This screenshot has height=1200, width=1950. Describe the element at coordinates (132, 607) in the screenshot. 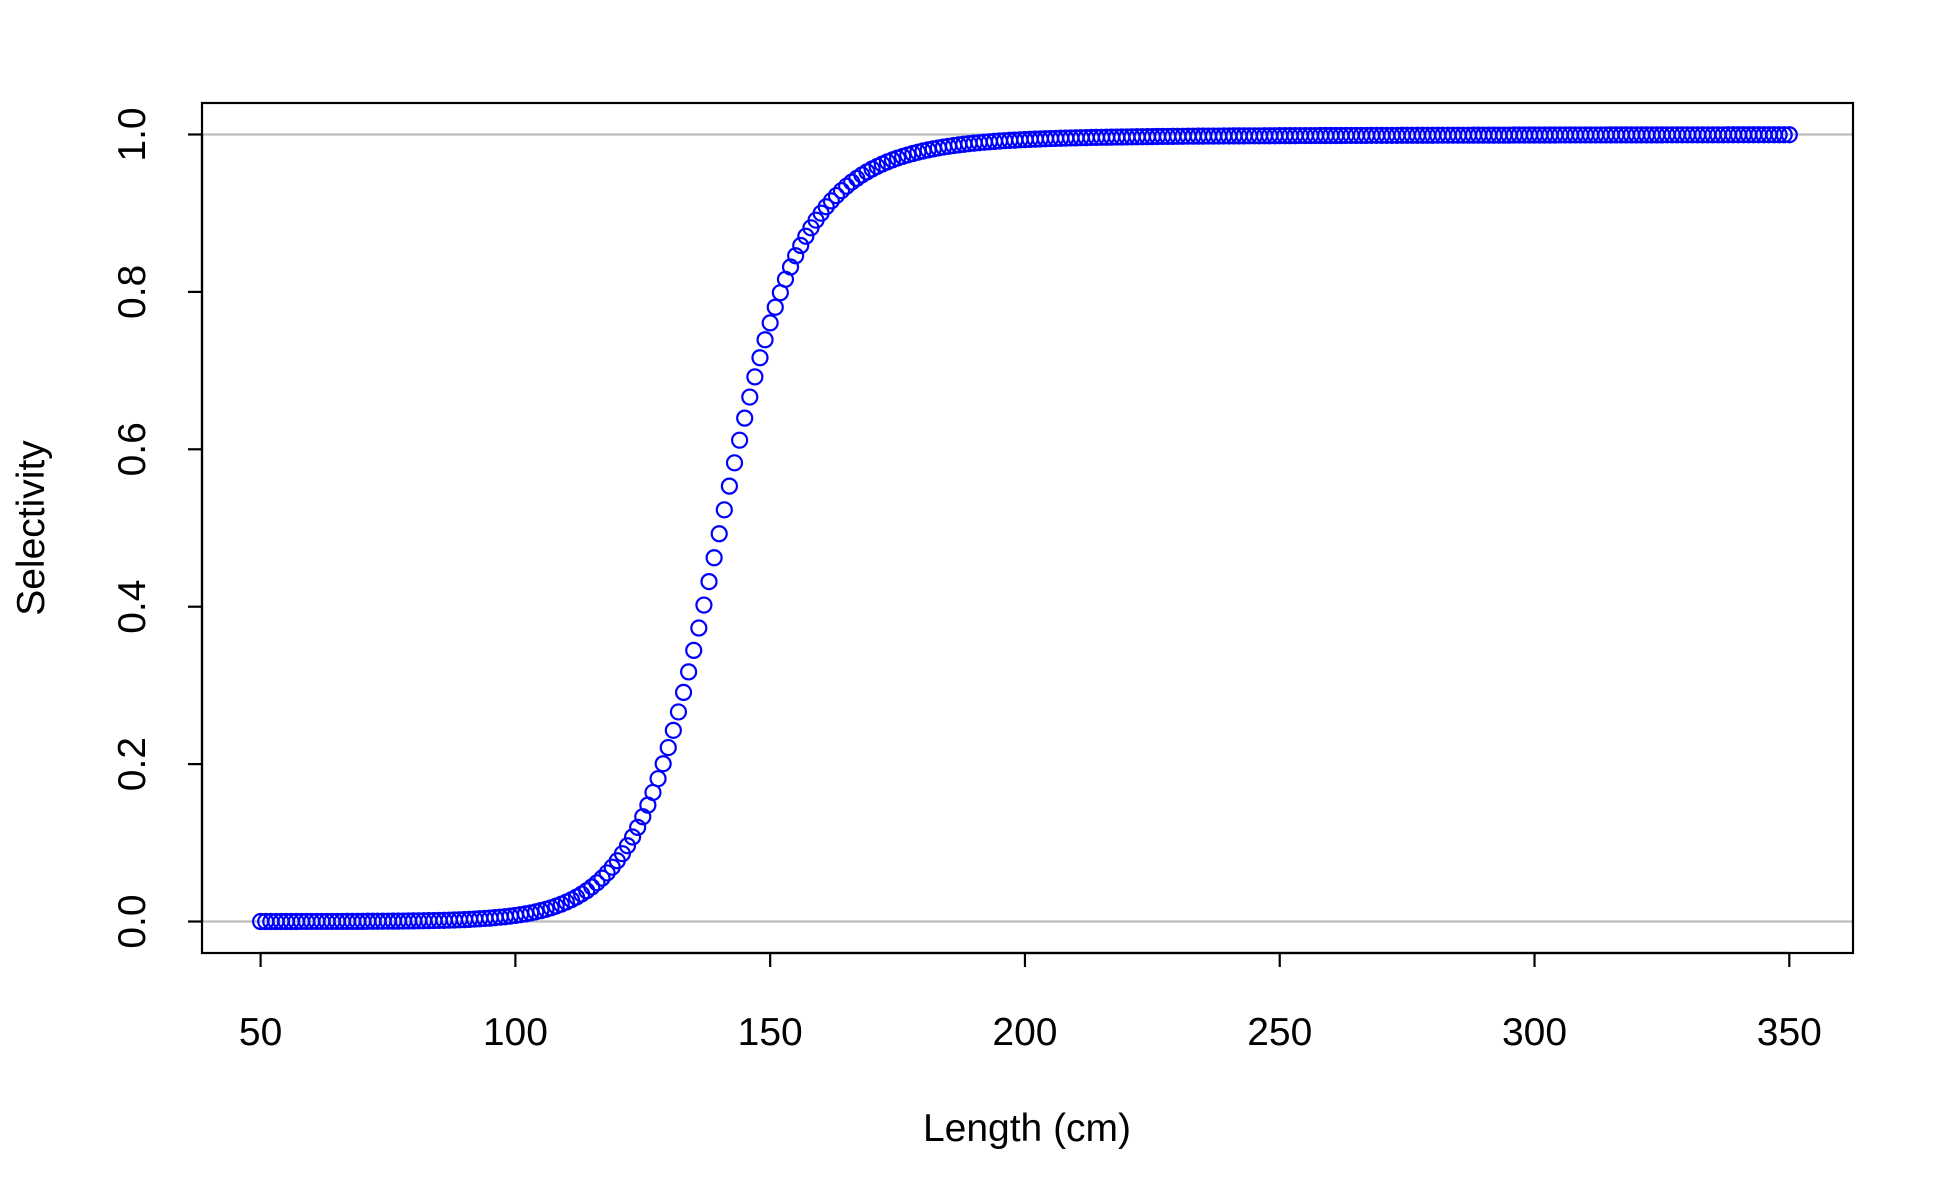

I see `y-tick-label: 0.4` at that location.